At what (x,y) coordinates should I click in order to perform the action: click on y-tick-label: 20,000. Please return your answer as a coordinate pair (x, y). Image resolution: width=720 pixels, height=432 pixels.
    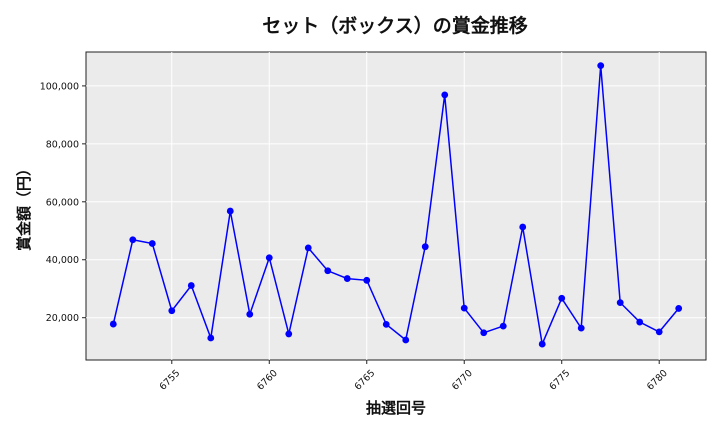
    Looking at the image, I should click on (62, 318).